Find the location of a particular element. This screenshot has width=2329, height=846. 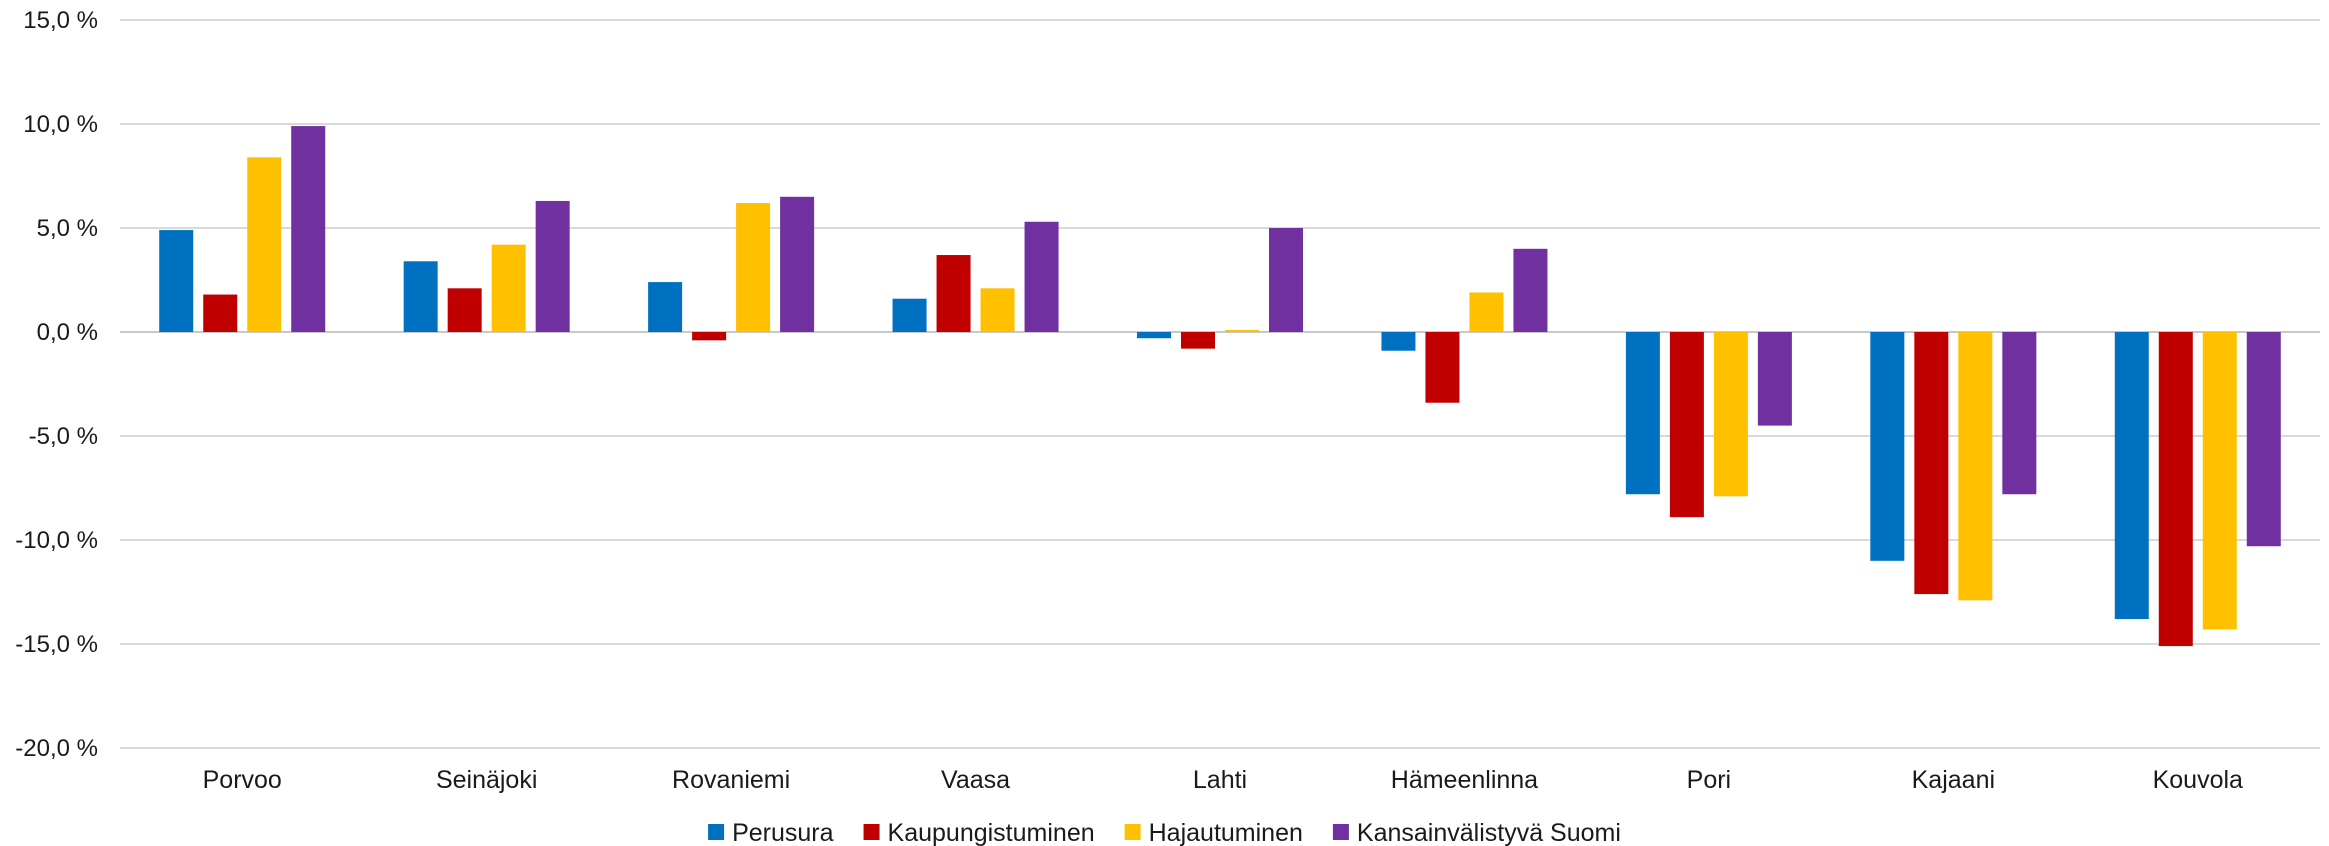

y-tick-label: 5,0 % is located at coordinates (67, 228).